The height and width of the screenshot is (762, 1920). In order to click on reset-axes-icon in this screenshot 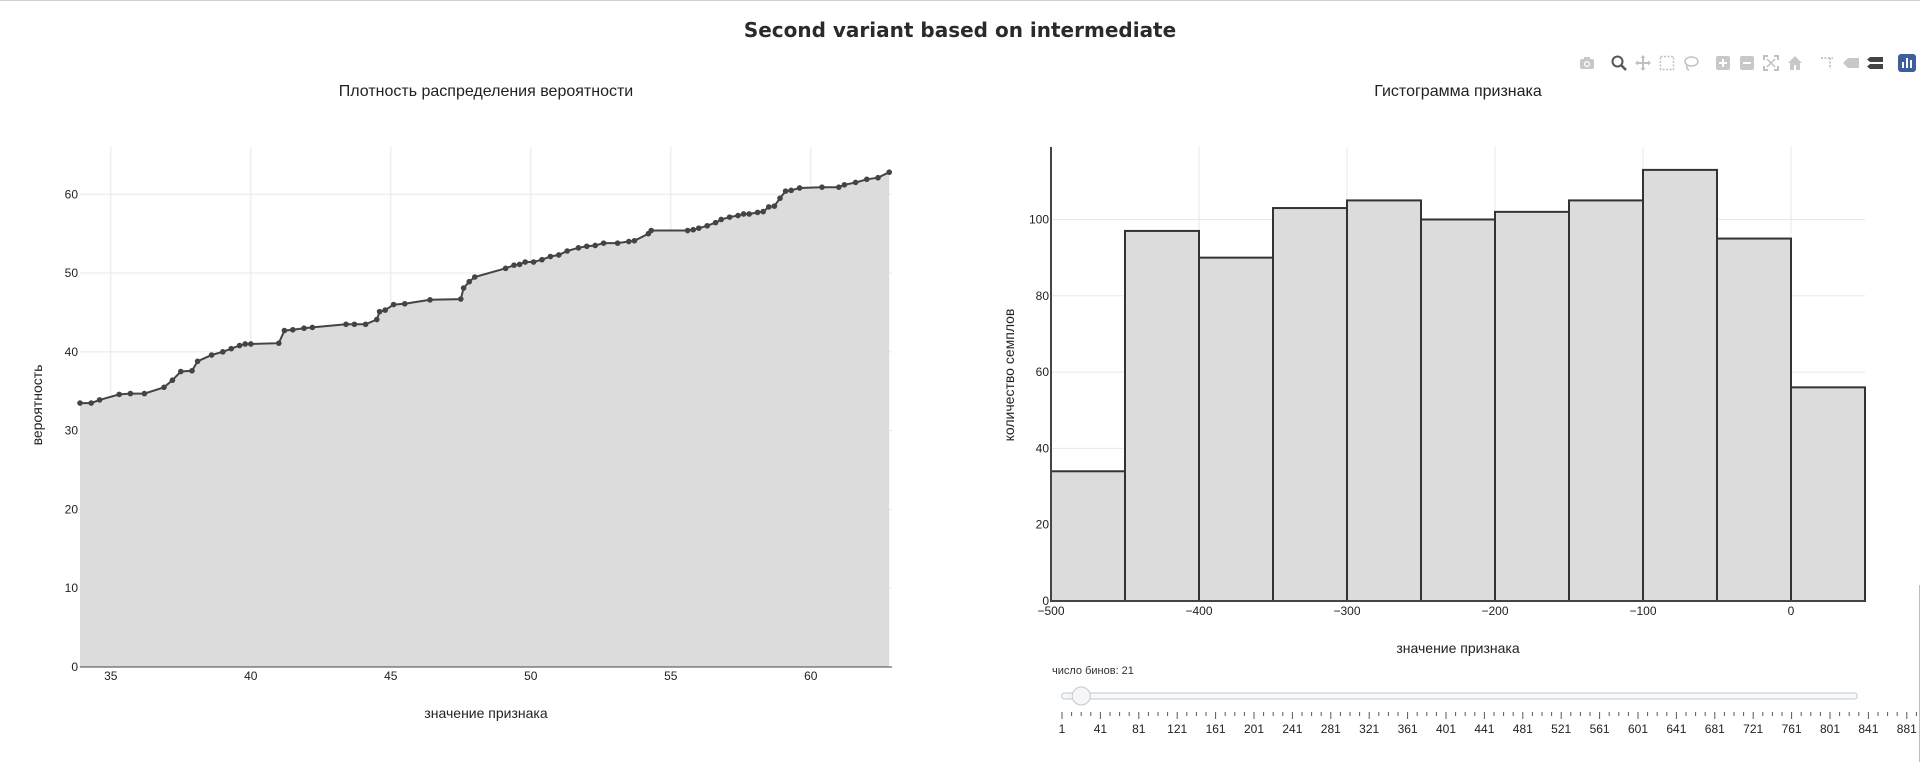, I will do `click(1795, 63)`.